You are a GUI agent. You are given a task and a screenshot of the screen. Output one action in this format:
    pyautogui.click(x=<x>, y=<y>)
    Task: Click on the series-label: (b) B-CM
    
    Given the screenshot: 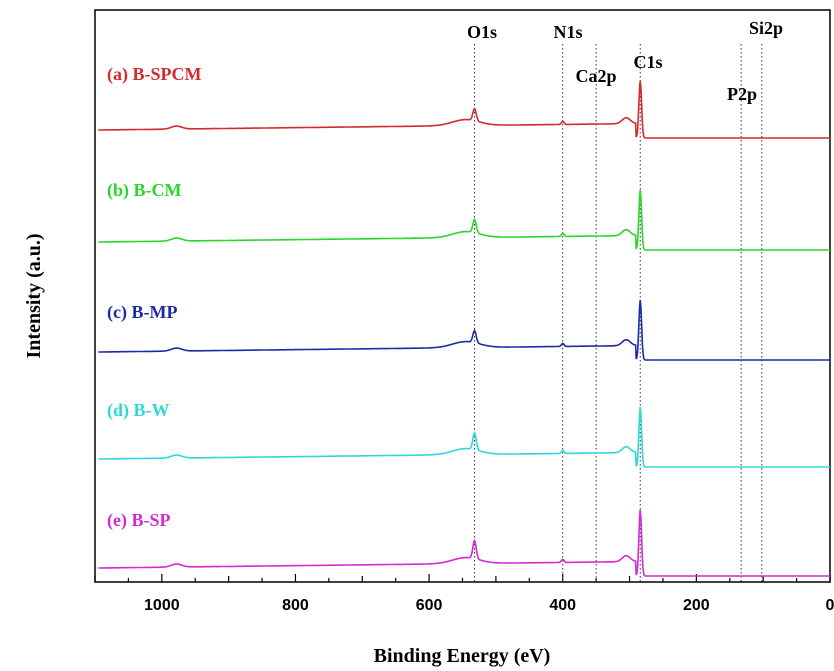 What is the action you would take?
    pyautogui.click(x=144, y=190)
    